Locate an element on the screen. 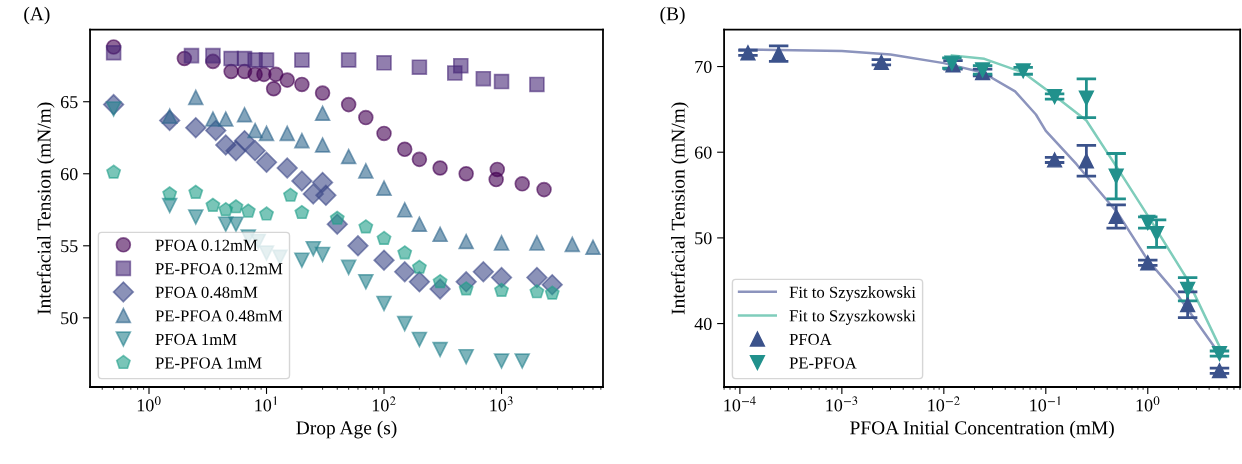  chart-title: (A) is located at coordinates (37, 15).